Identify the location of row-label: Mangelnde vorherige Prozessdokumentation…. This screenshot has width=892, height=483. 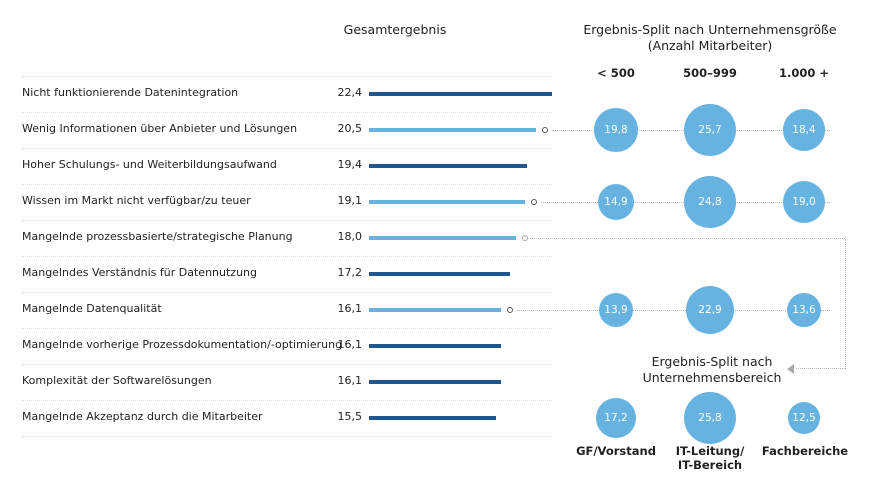
(182, 344).